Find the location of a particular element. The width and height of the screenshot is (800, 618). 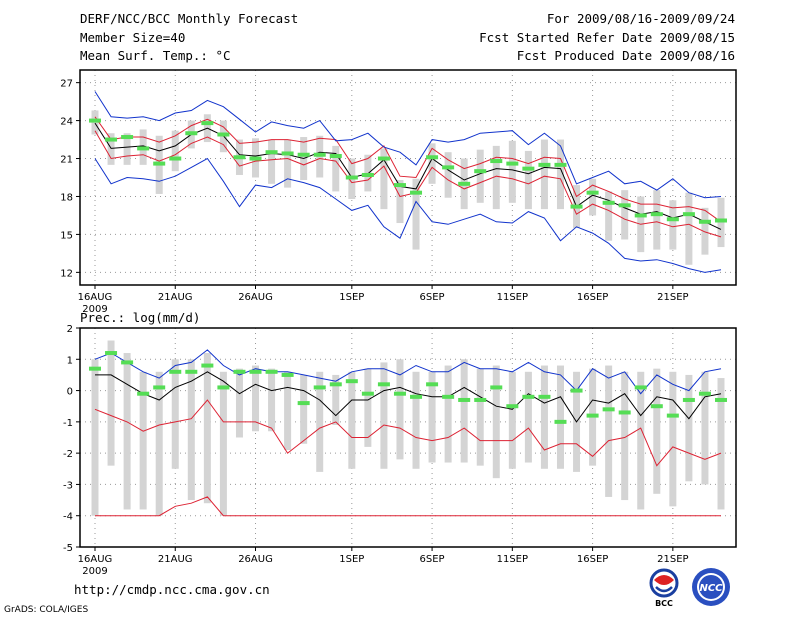

prec-xtick-label: 16SEP is located at coordinates (592, 559).